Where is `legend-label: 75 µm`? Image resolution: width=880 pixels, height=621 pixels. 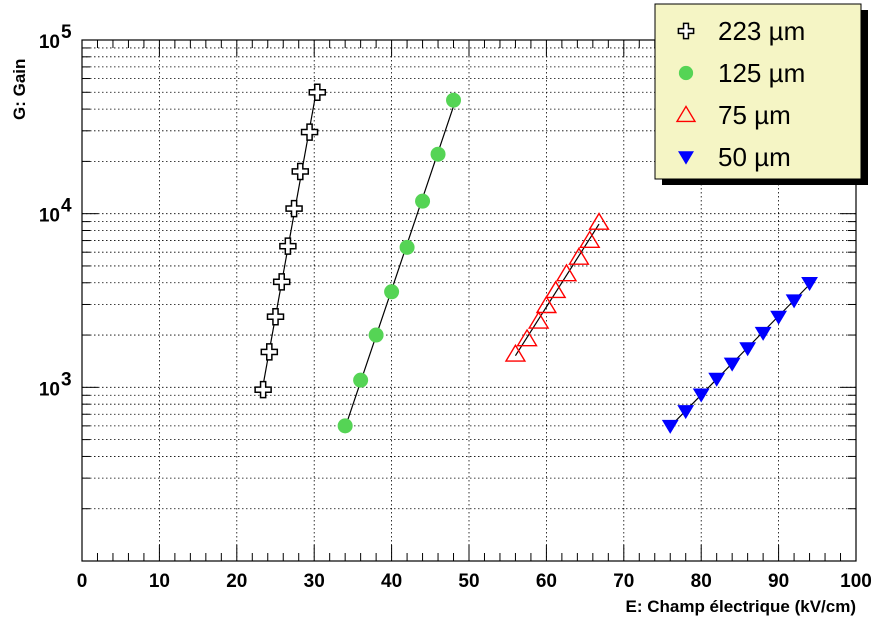
legend-label: 75 µm is located at coordinates (754, 115).